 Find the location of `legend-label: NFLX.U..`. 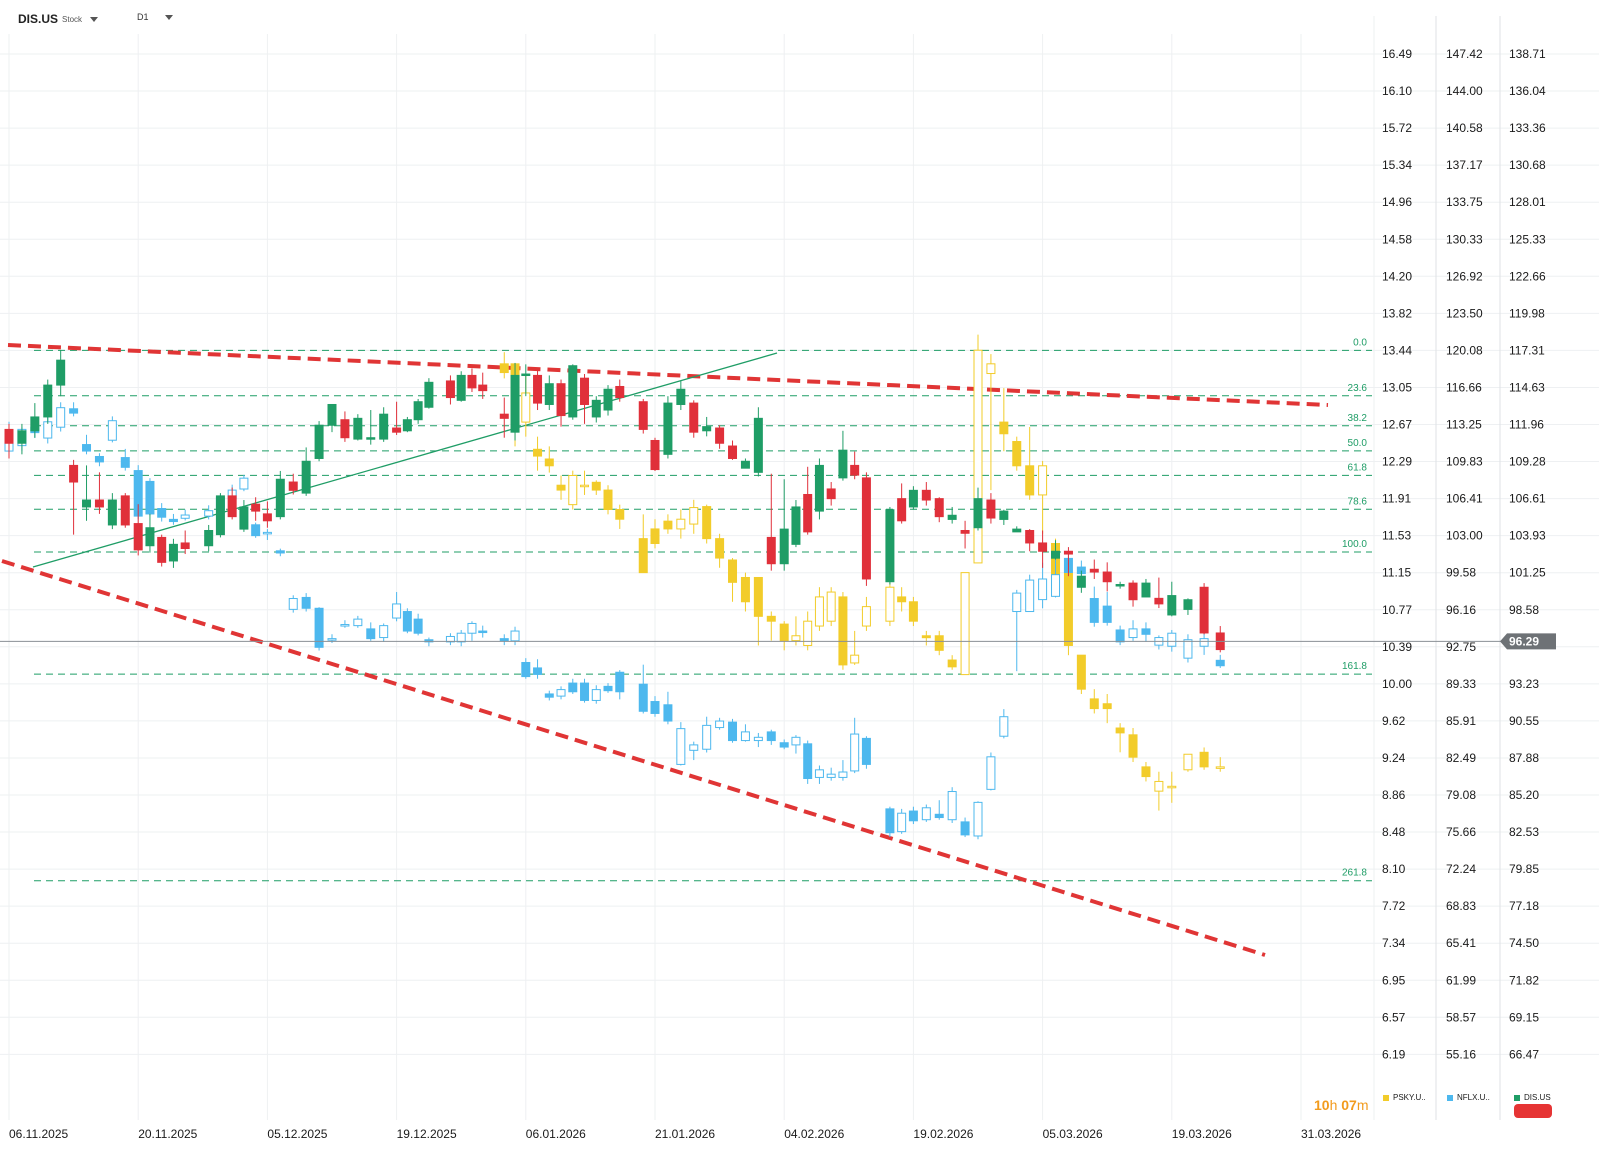

legend-label: NFLX.U.. is located at coordinates (1473, 1097).